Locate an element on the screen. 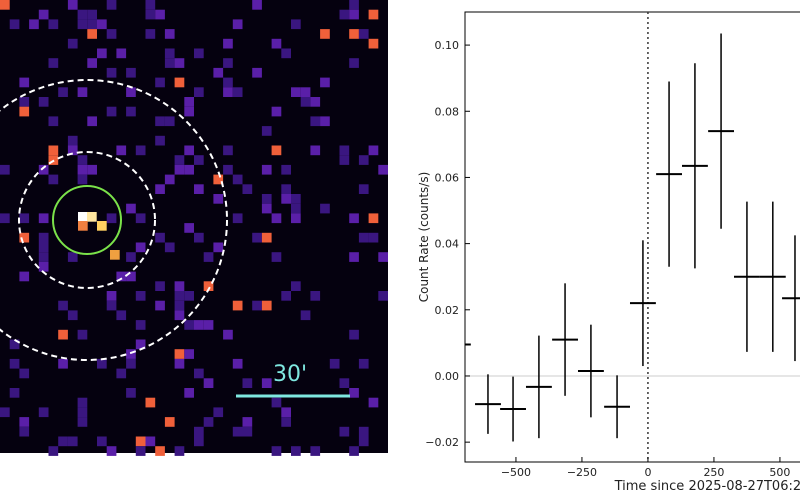  x-tick-label: 0 is located at coordinates (647, 472).